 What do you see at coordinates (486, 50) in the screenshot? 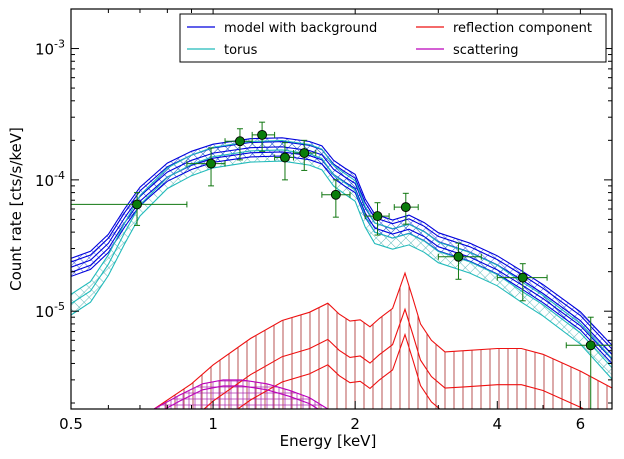
I see `legend-label-scattering: scattering` at bounding box center [486, 50].